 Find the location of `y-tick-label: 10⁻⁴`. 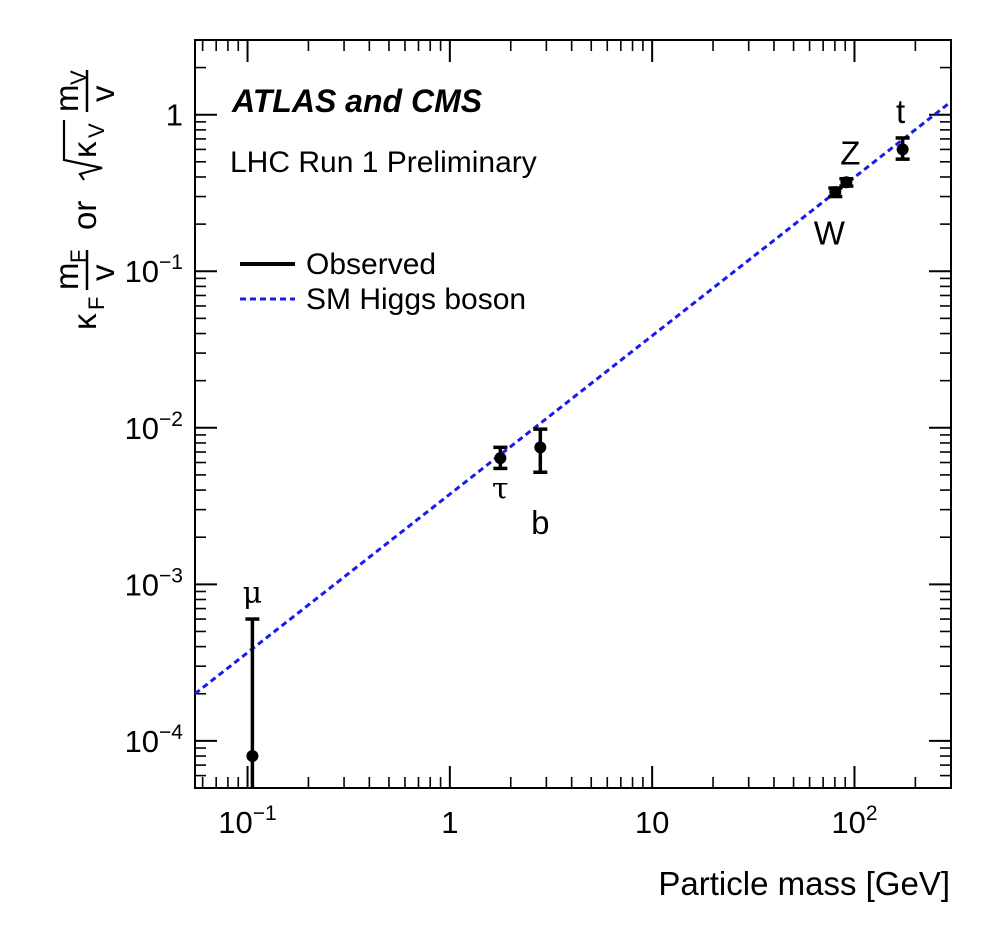

y-tick-label: 10⁻⁴ is located at coordinates (154, 740).